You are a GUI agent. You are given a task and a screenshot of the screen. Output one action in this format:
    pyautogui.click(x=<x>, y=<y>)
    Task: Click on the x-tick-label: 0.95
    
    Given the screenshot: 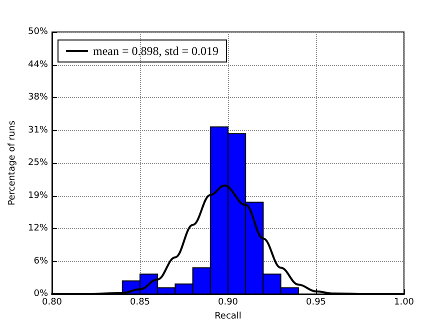 What is the action you would take?
    pyautogui.click(x=316, y=303)
    